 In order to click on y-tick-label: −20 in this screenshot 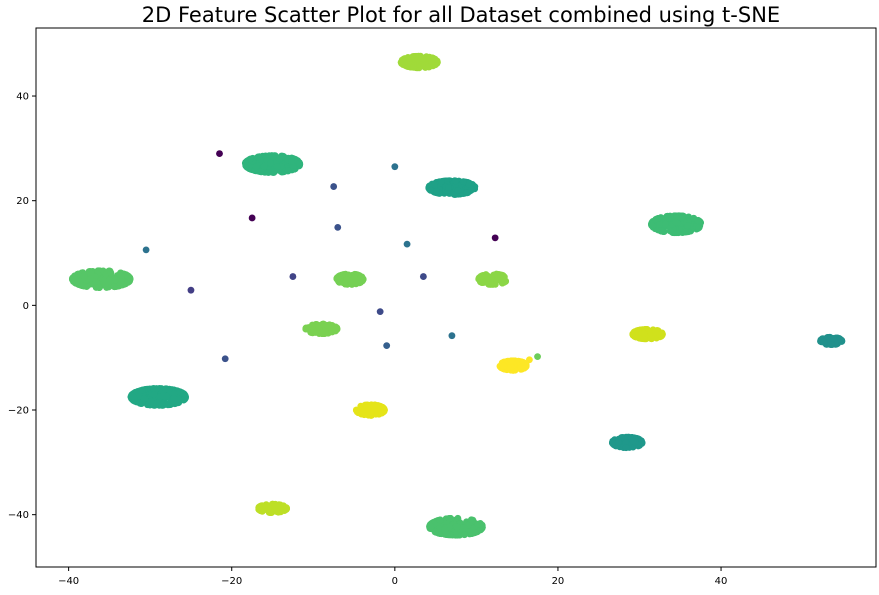, I will do `click(18, 411)`.